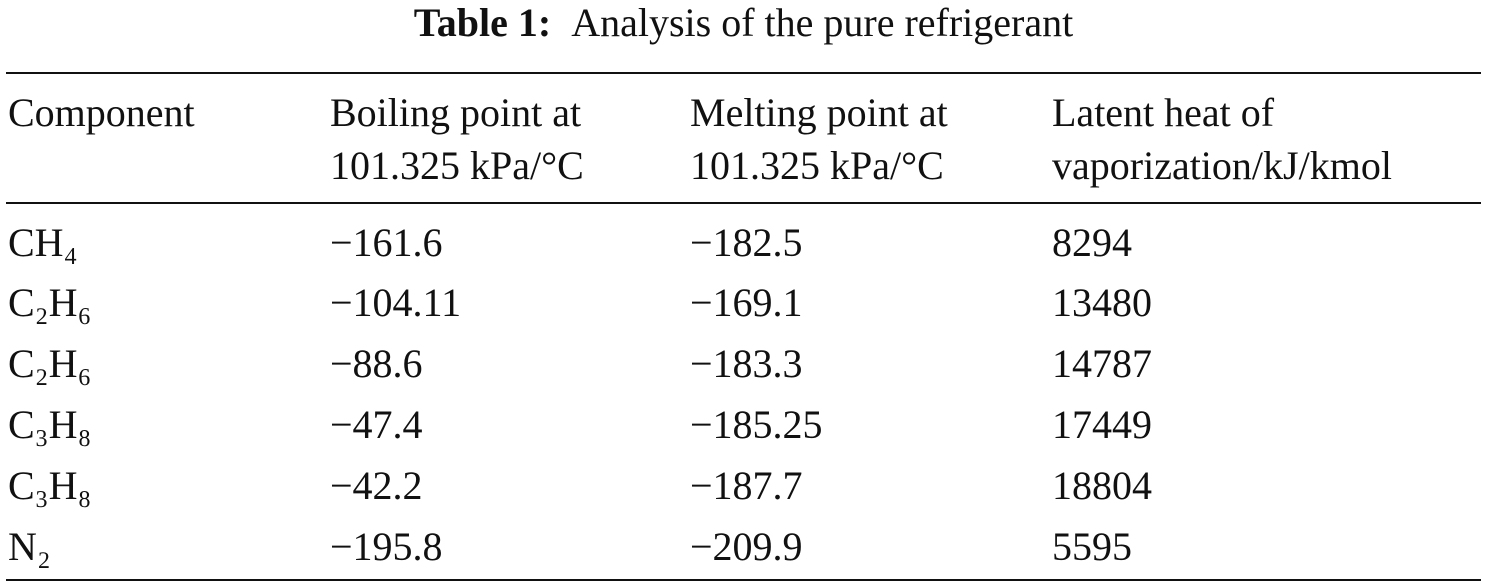 This screenshot has height=587, width=1487. Describe the element at coordinates (1092, 242) in the screenshot. I see `value-cell: 8294` at that location.